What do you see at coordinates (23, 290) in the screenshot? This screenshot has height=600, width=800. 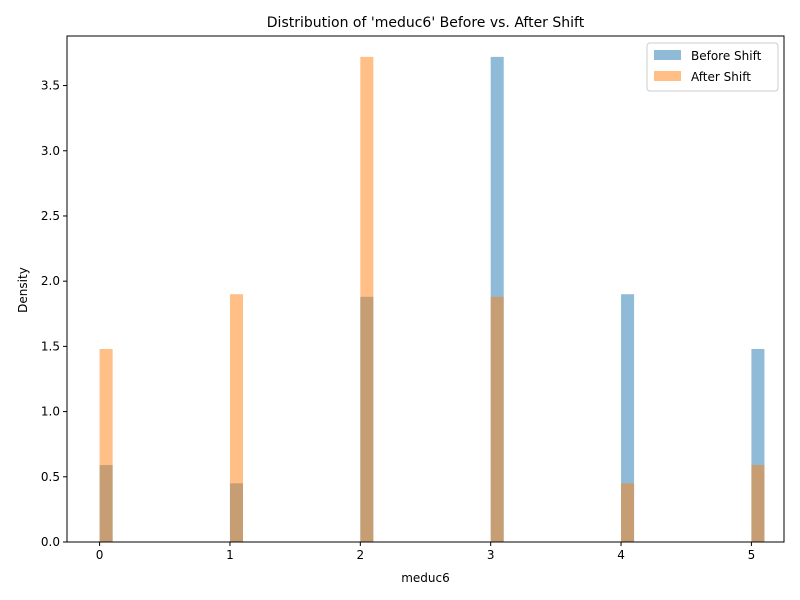 I see `y-axis-label: Density` at bounding box center [23, 290].